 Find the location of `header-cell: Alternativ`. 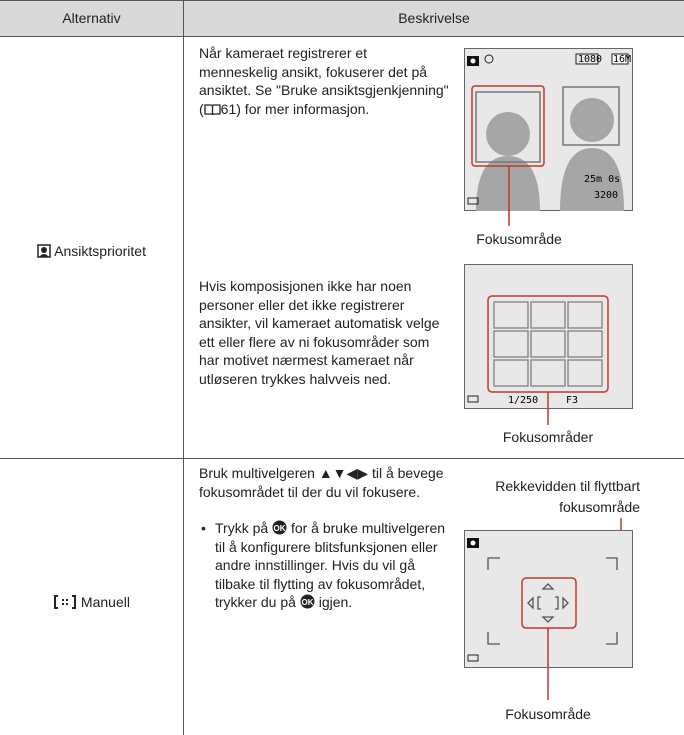

header-cell: Alternativ is located at coordinates (91, 18).